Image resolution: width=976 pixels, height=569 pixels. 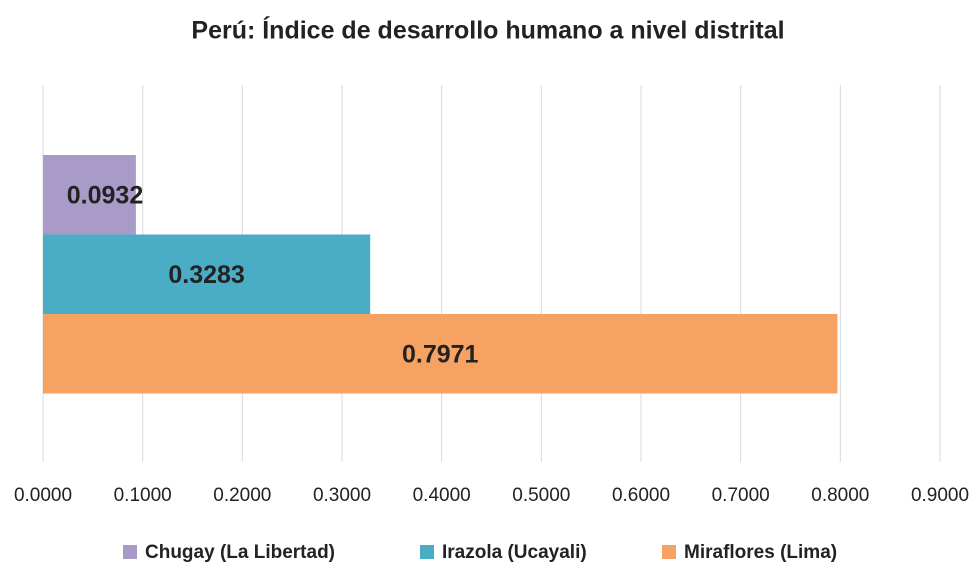 I want to click on legend-label: Chugay (La Libertad), so click(x=240, y=552).